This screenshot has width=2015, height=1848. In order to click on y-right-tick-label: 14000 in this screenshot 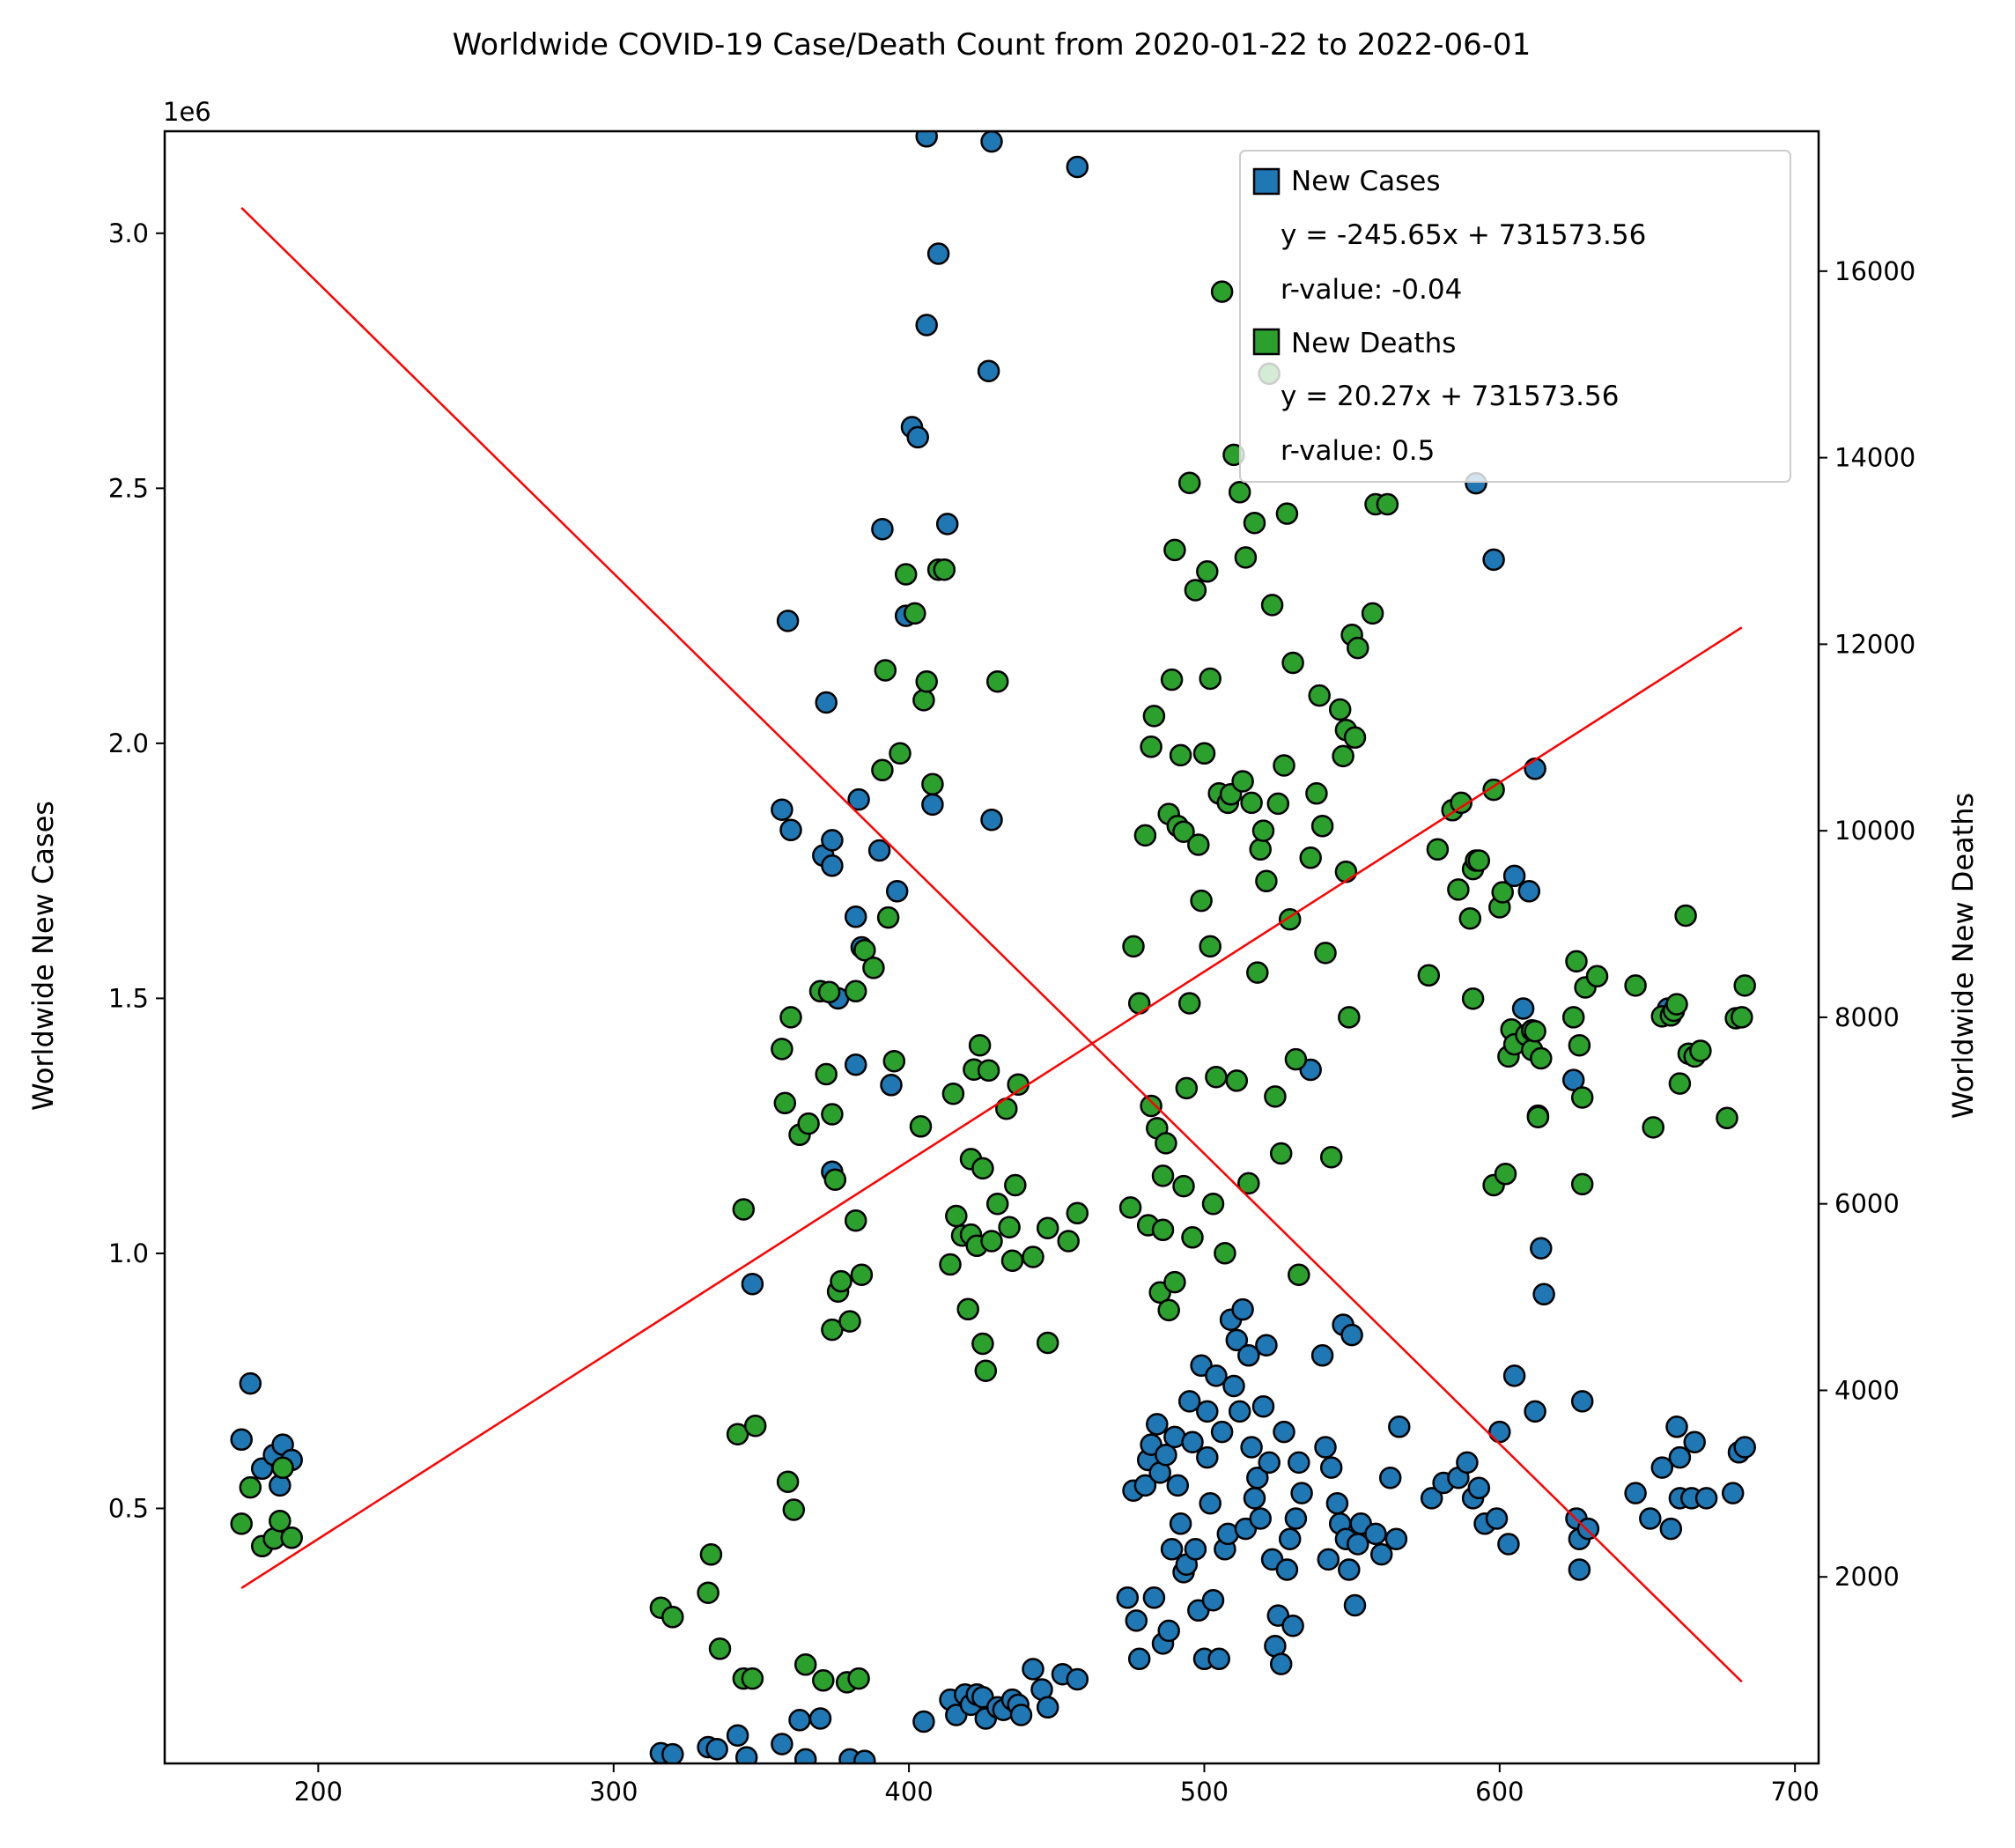, I will do `click(1875, 458)`.